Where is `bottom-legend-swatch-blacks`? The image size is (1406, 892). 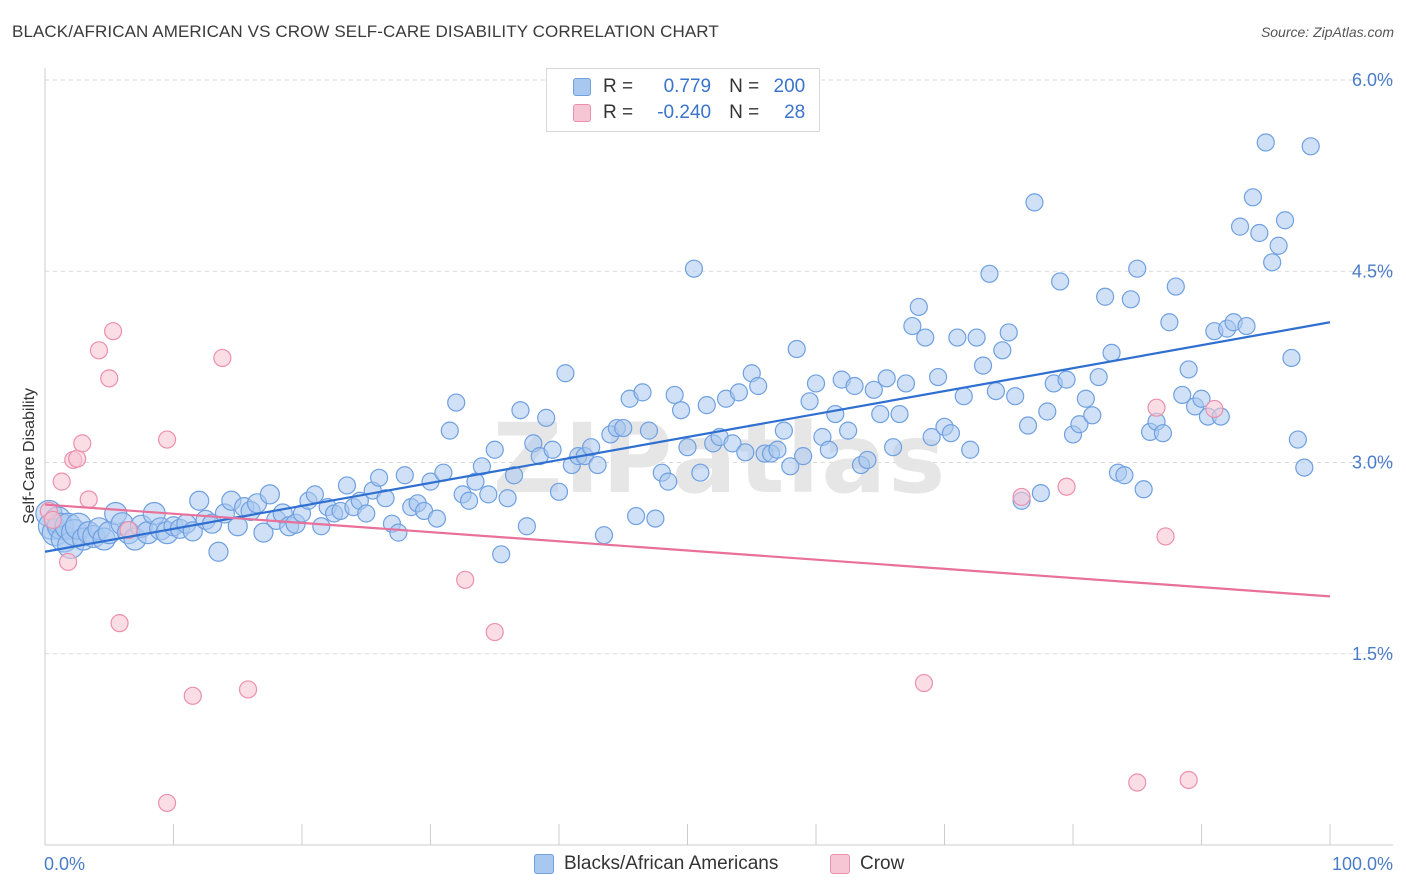 bottom-legend-swatch-blacks is located at coordinates (544, 864).